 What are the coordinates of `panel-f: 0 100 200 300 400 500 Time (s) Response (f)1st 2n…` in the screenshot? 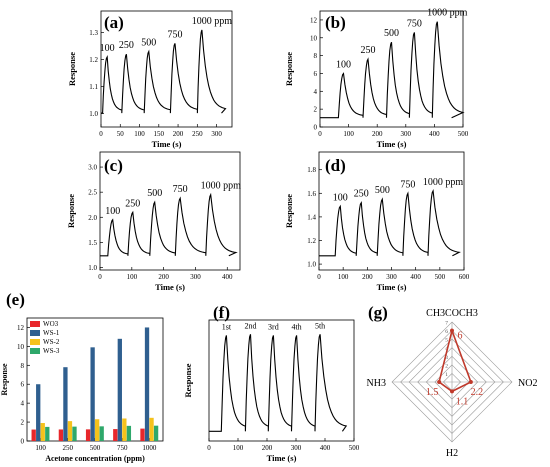 It's located at (271, 383).